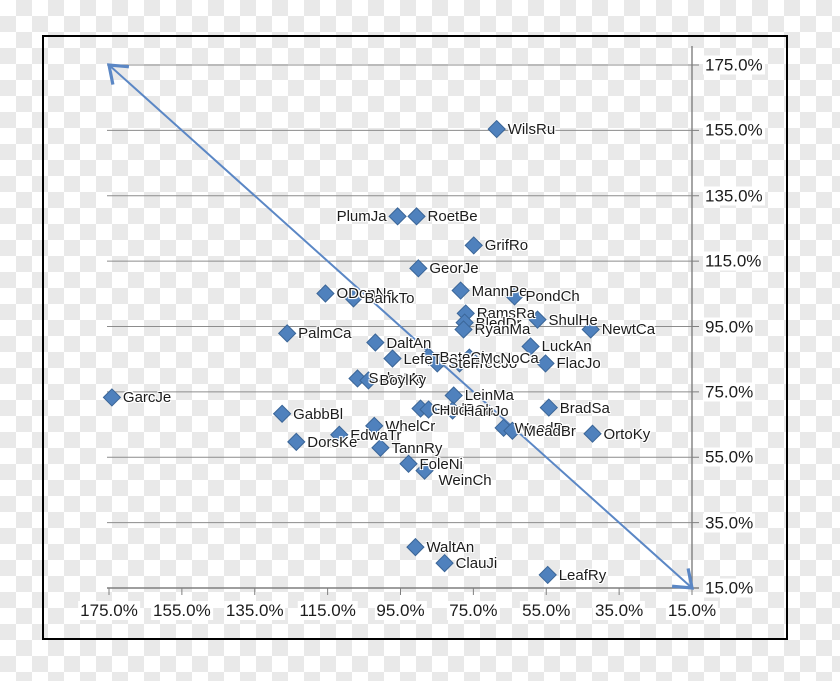 This screenshot has height=681, width=840. Describe the element at coordinates (628, 330) in the screenshot. I see `point-label-newtca: NewtCa` at that location.